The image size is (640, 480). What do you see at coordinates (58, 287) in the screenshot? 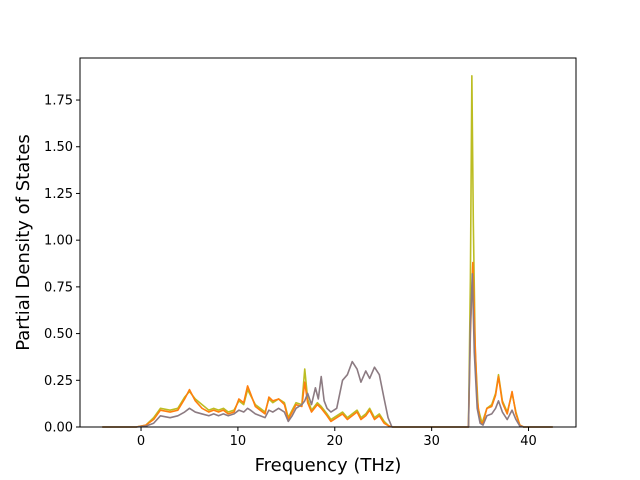
I see `y-tick-label: 0.75` at bounding box center [58, 287].